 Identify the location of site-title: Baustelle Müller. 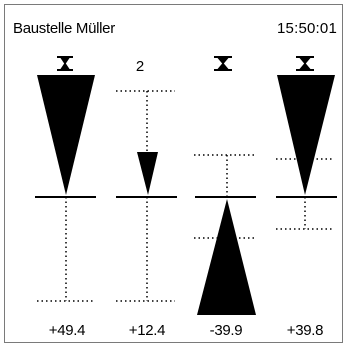
(64, 28).